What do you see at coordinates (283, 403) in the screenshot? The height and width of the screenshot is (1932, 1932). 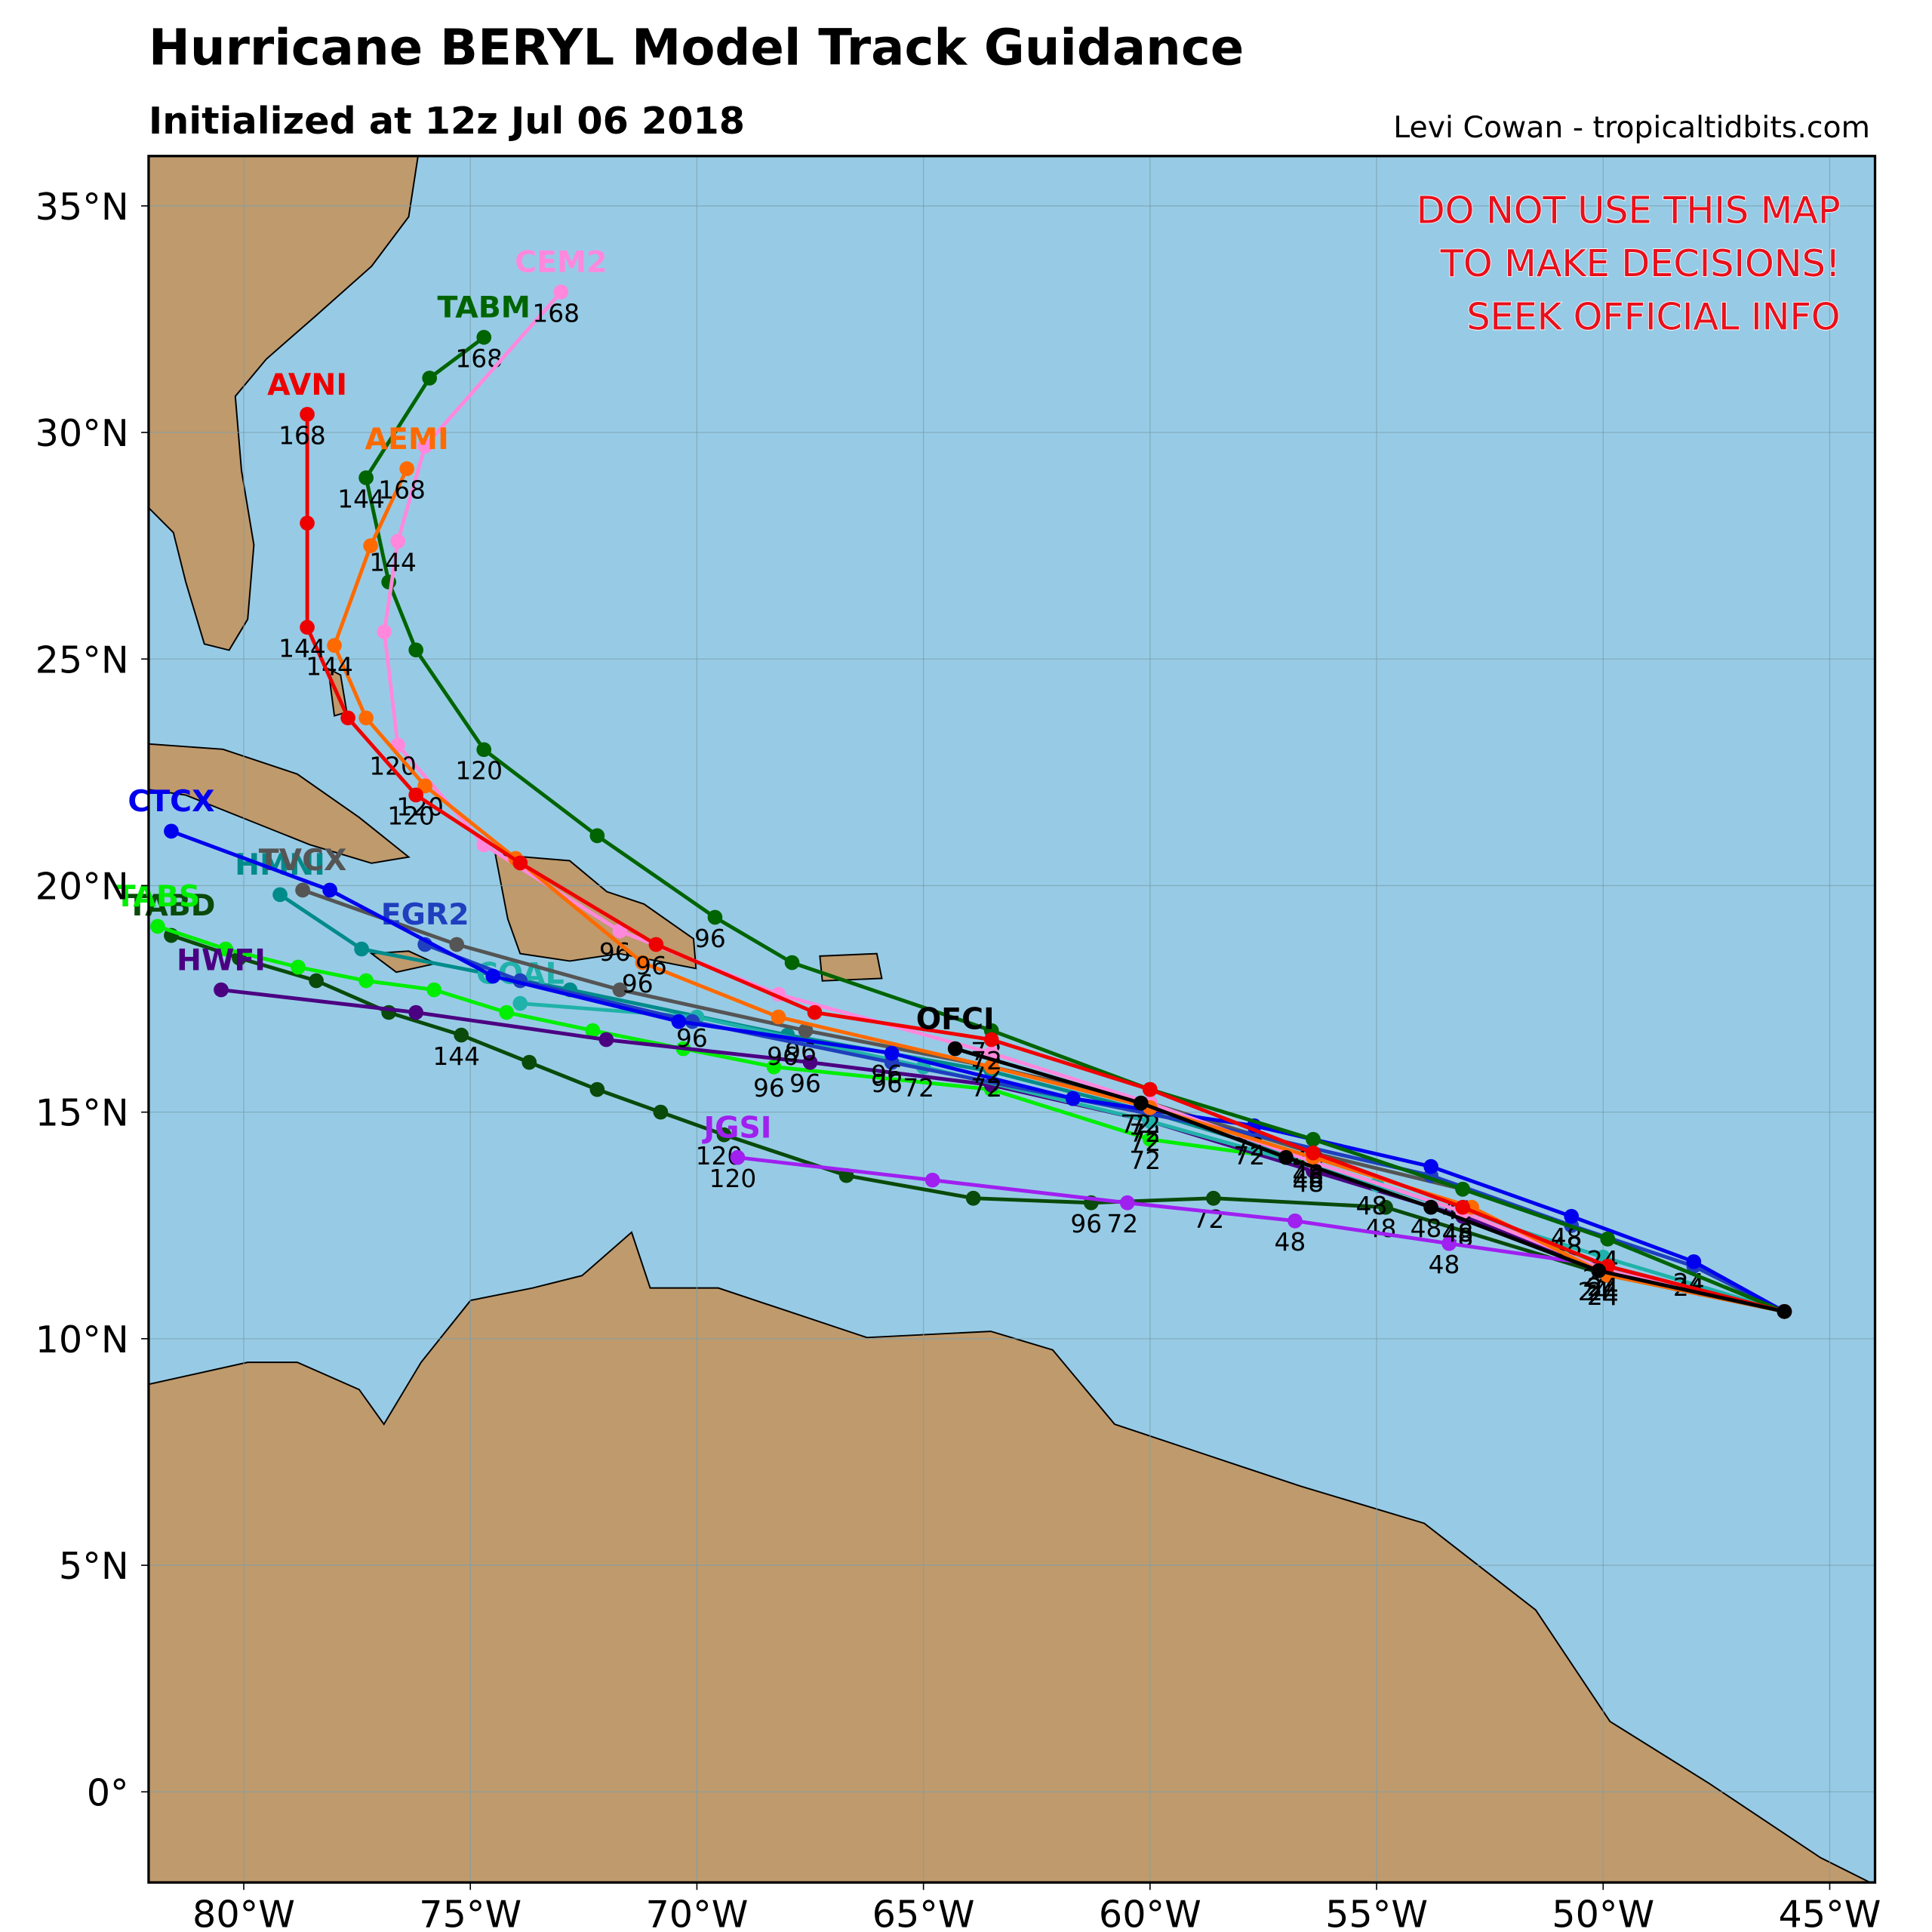 I see `north-america` at bounding box center [283, 403].